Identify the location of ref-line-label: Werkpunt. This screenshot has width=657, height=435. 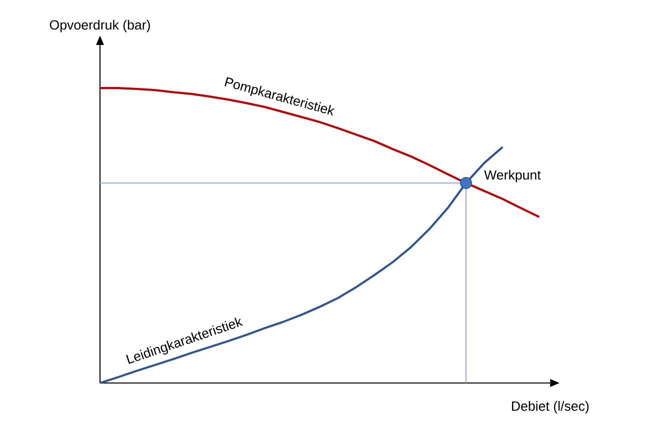
(512, 176).